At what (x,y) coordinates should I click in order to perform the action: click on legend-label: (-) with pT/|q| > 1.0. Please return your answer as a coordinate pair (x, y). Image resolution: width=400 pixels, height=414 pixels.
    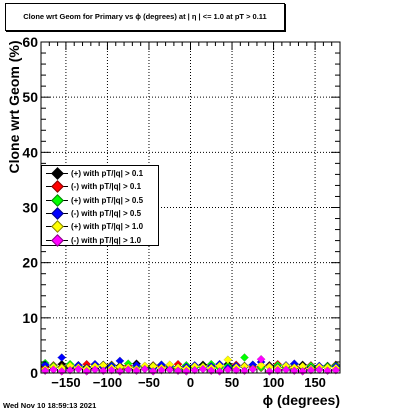
    Looking at the image, I should click on (106, 240).